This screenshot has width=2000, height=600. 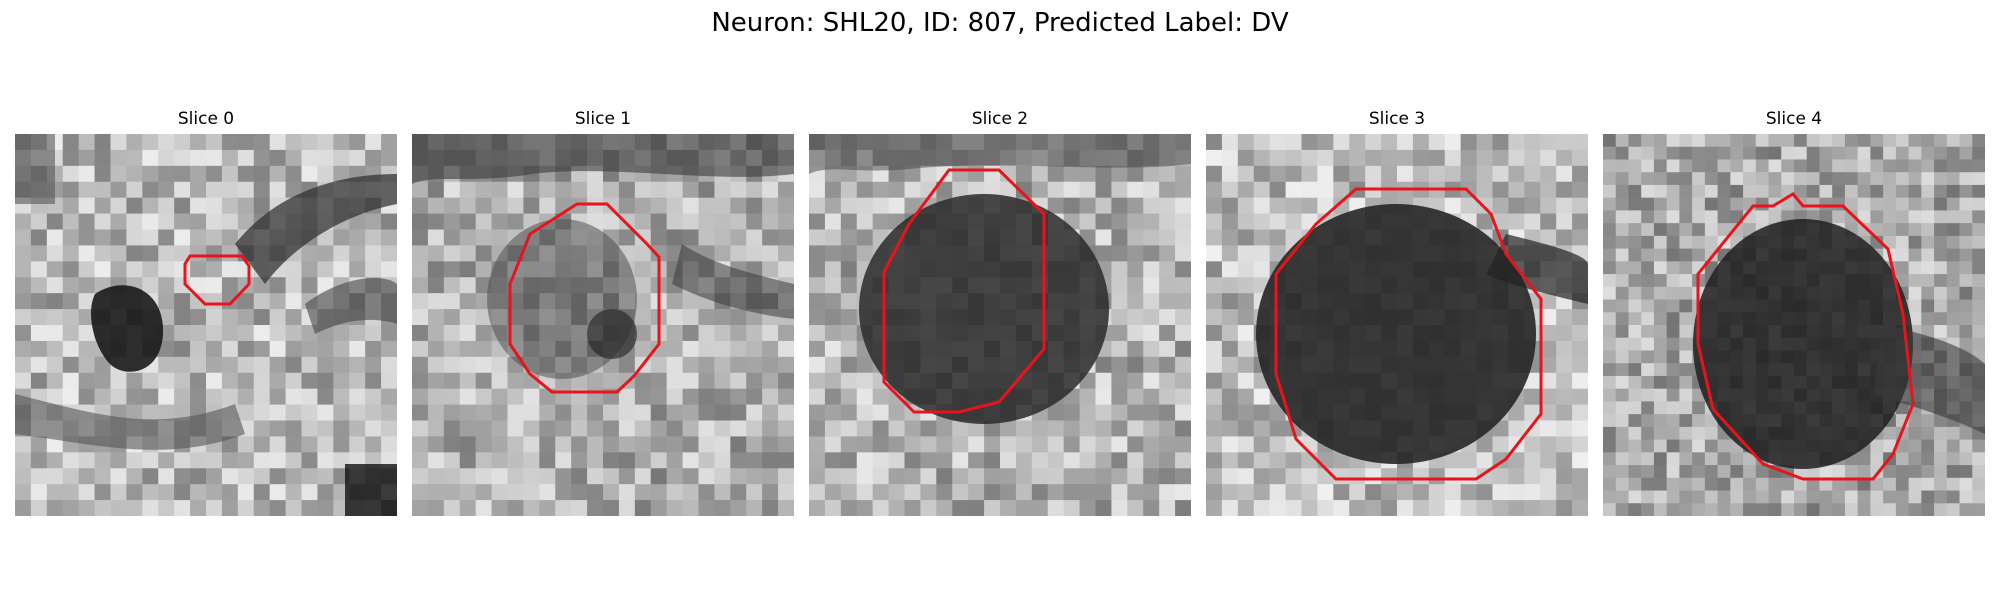 I want to click on slice-title-2: Slice 2, so click(x=1000, y=119).